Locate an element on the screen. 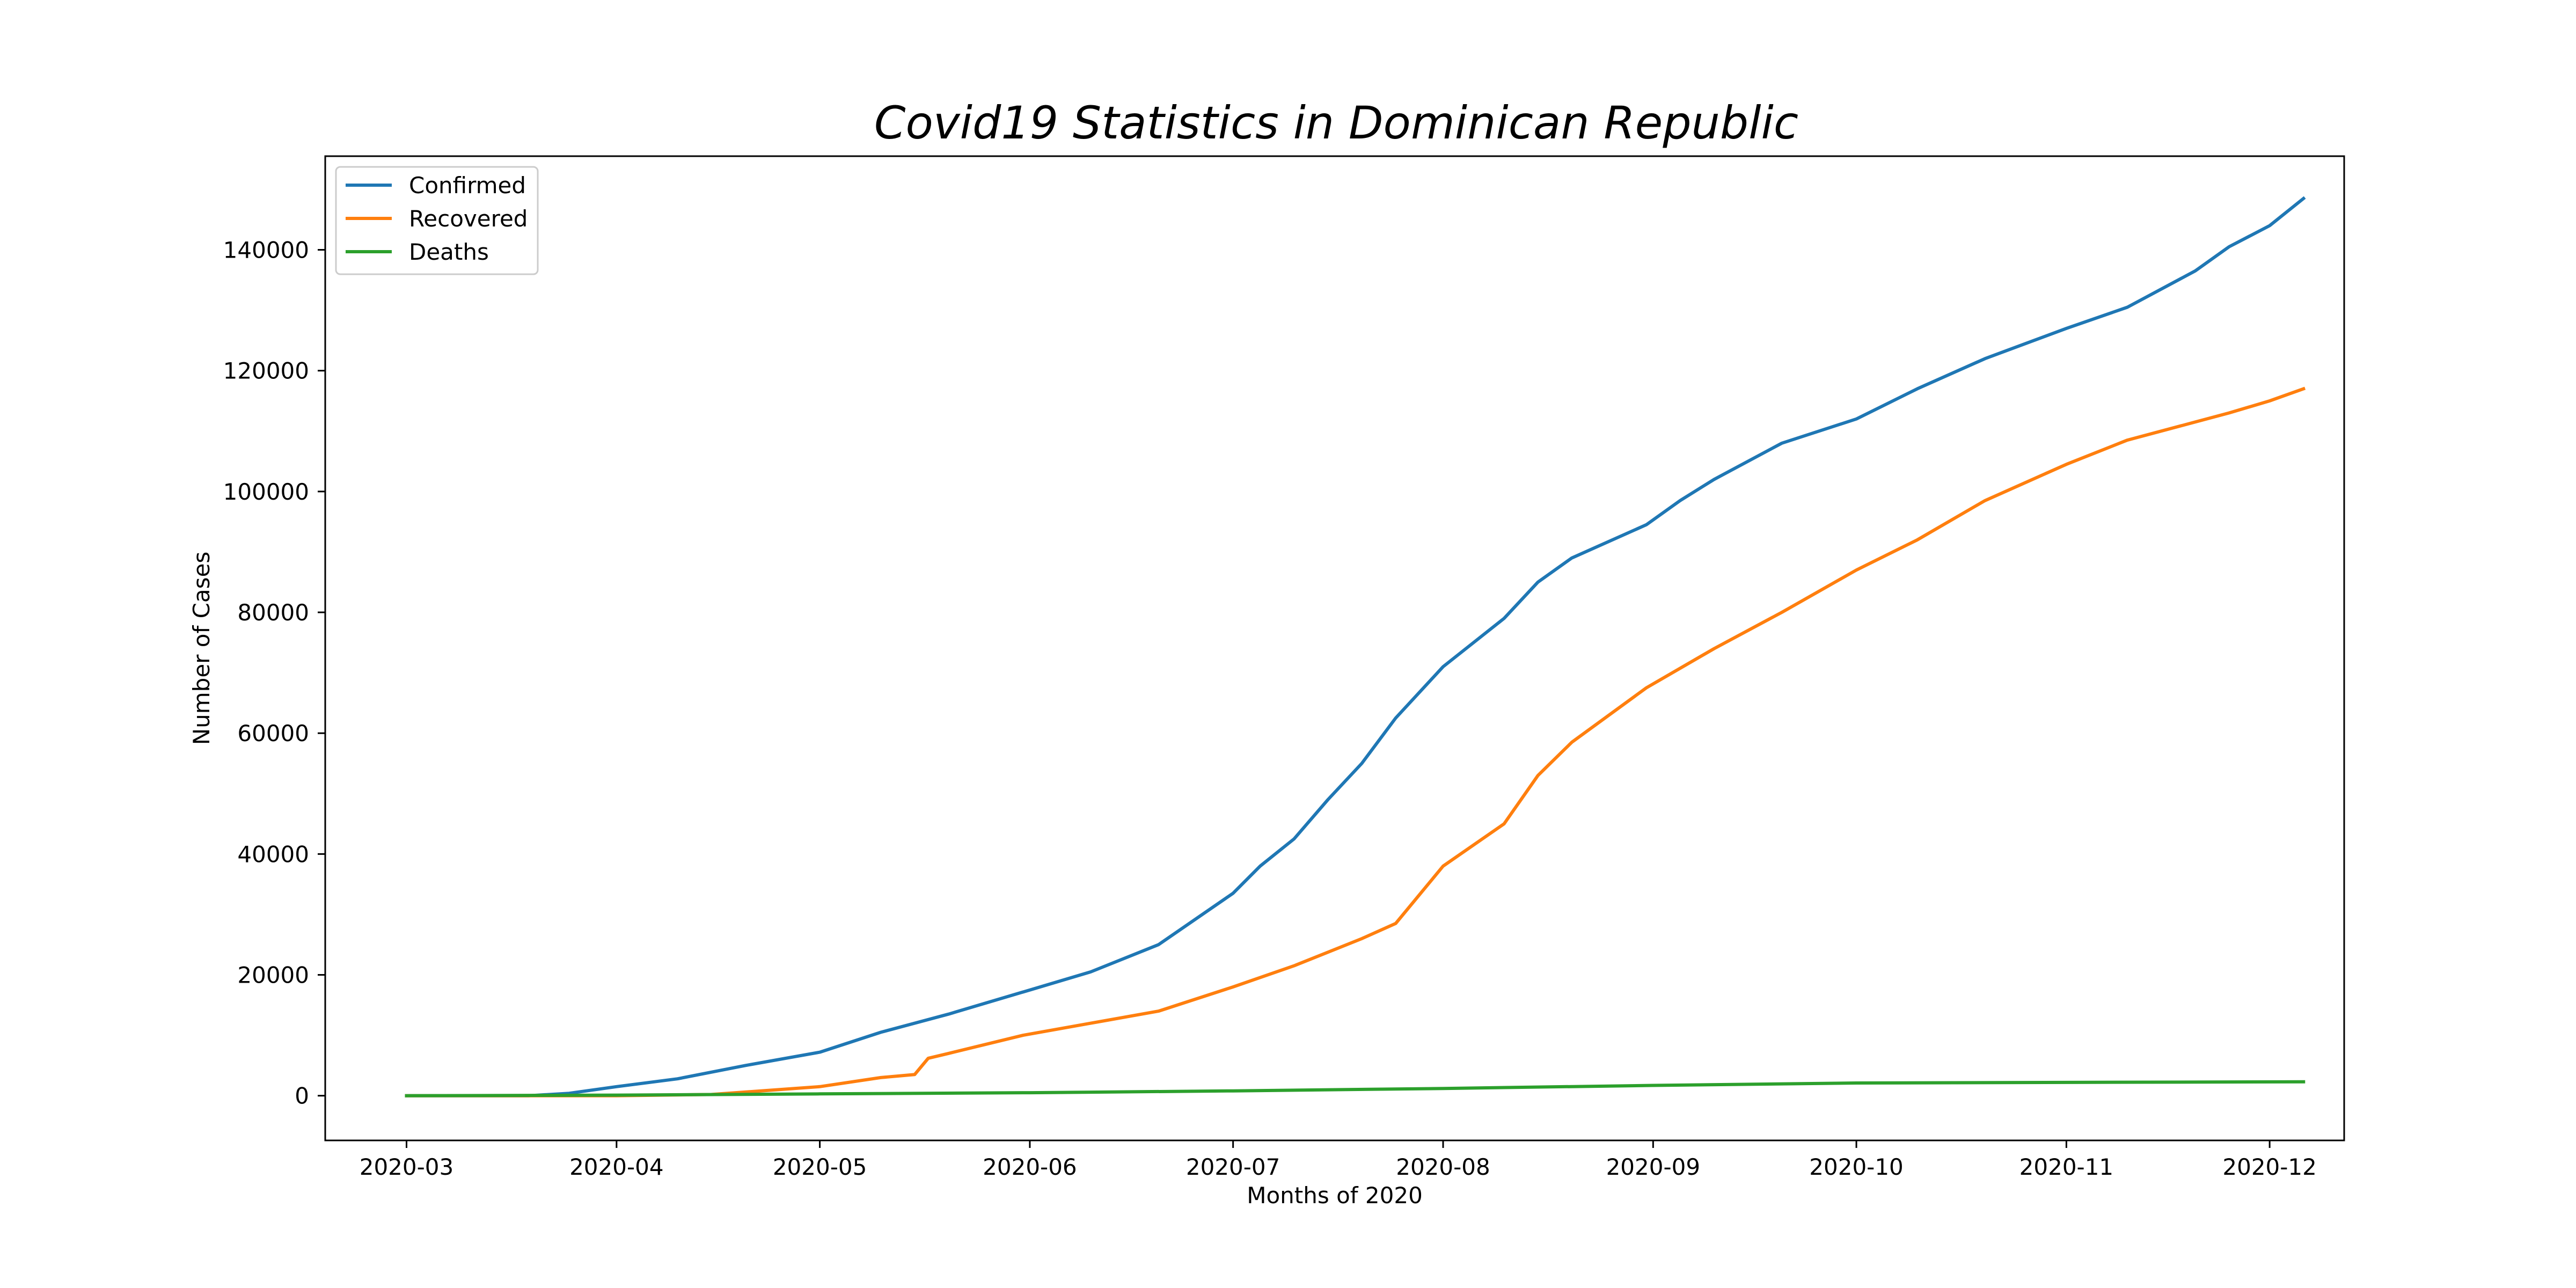  legend-label-deaths: Deaths is located at coordinates (449, 252).